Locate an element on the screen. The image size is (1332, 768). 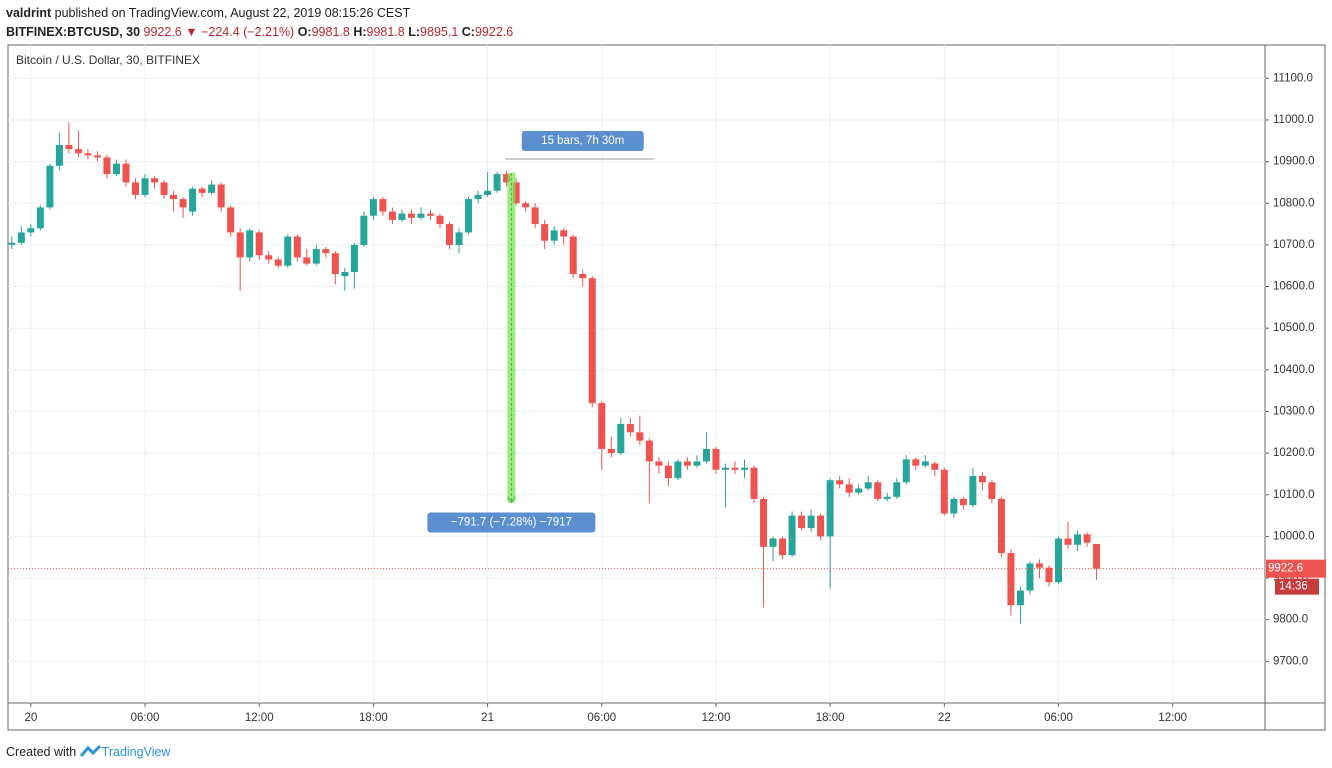
y-tick-label: 10200.0 is located at coordinates (1294, 453).